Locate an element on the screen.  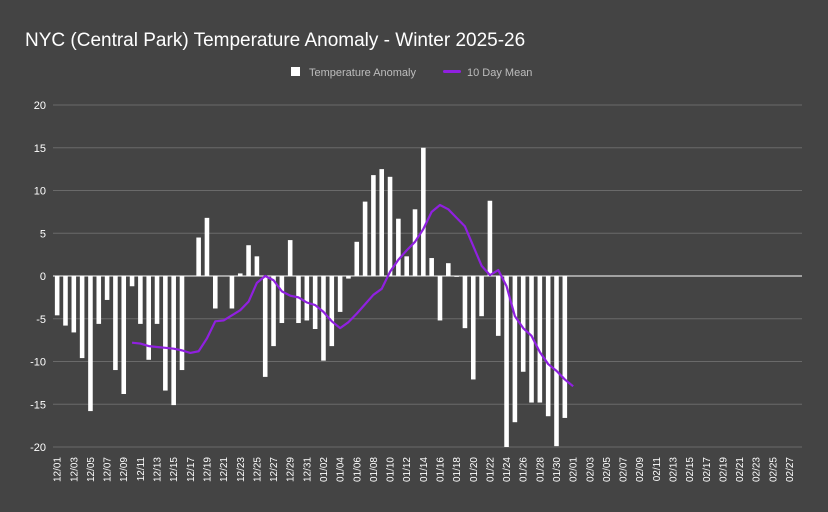
x-tick-label: 12/25 is located at coordinates (257, 469).